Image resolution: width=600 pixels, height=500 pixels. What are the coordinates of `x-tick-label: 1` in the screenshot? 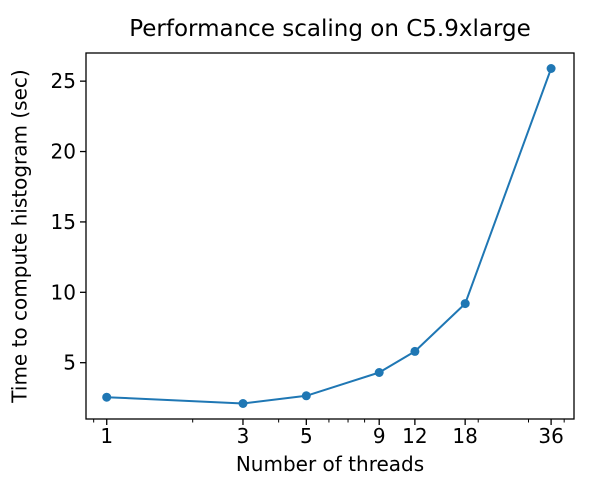 It's located at (106, 436).